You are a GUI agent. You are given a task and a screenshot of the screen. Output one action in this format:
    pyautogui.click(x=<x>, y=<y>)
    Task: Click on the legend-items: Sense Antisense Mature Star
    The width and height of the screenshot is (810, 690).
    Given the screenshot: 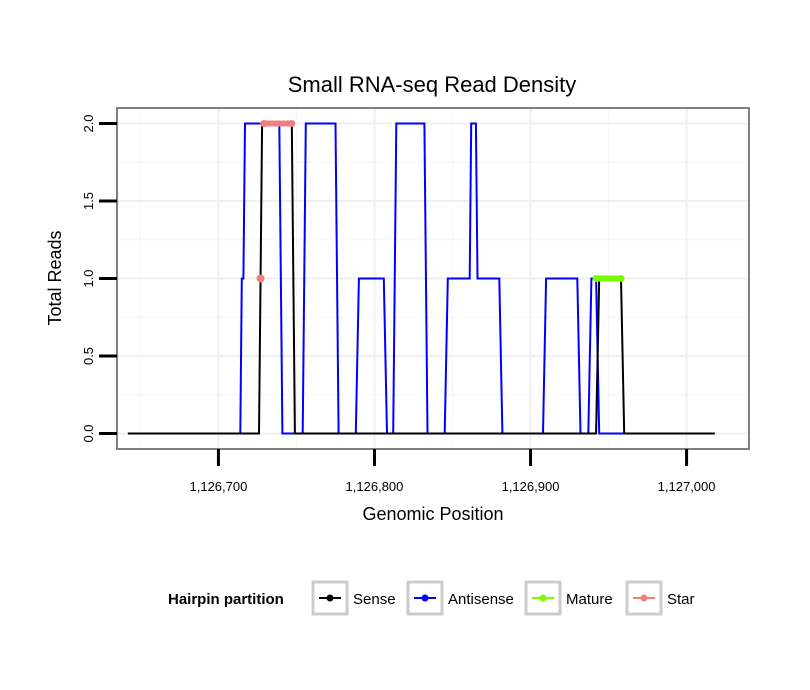 What is the action you would take?
    pyautogui.click(x=503, y=598)
    